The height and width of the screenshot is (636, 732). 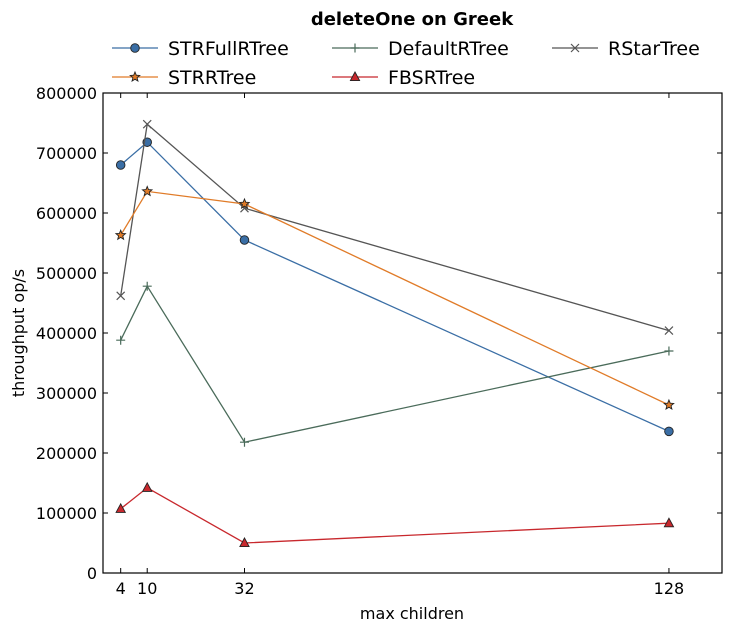 I want to click on legend-item-defaultrtree: DefaultRTree, so click(x=420, y=49).